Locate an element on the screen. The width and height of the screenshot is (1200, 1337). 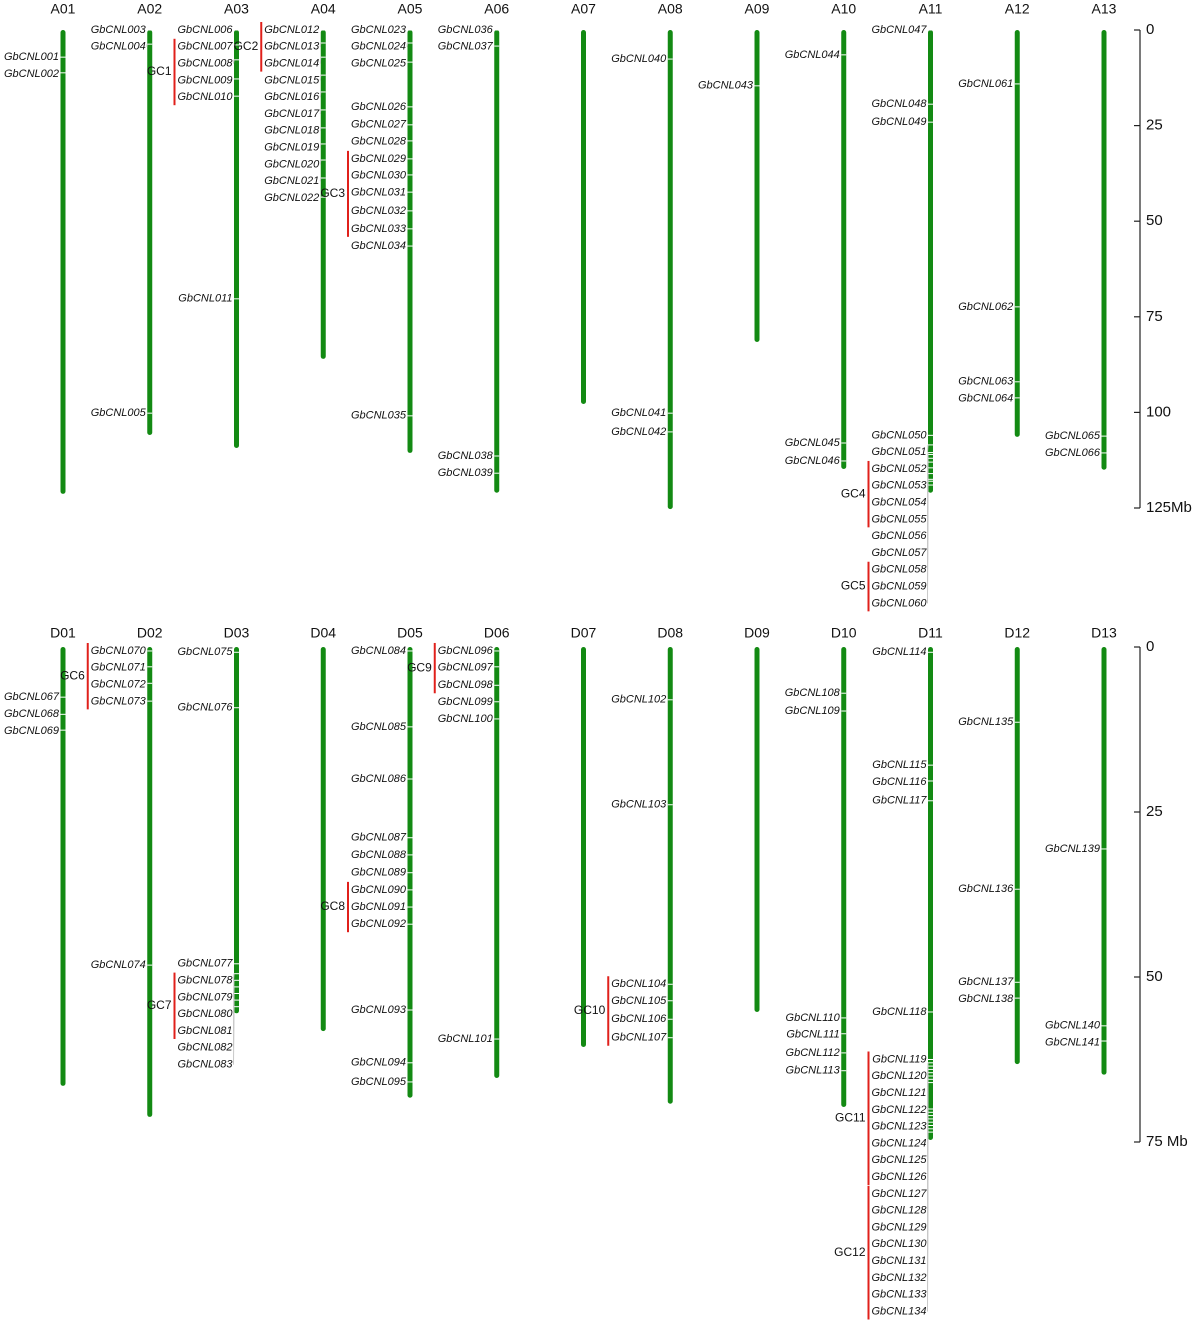
gene-label: GbCNL039 is located at coordinates (465, 473).